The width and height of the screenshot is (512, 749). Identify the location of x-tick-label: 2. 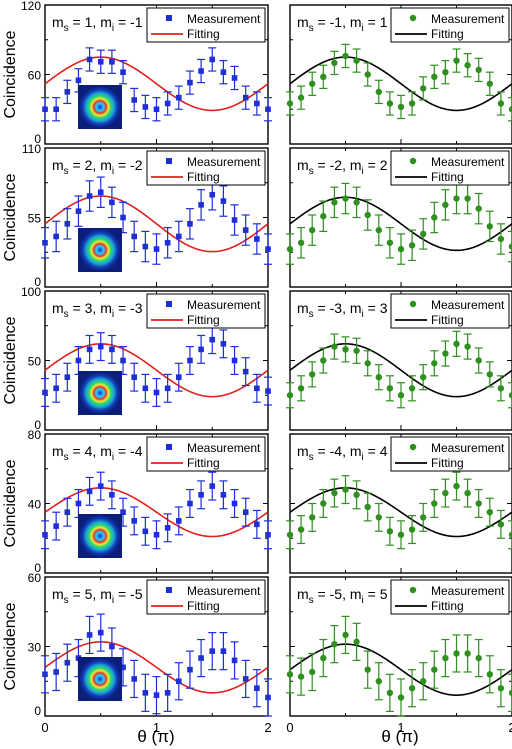
(510, 727).